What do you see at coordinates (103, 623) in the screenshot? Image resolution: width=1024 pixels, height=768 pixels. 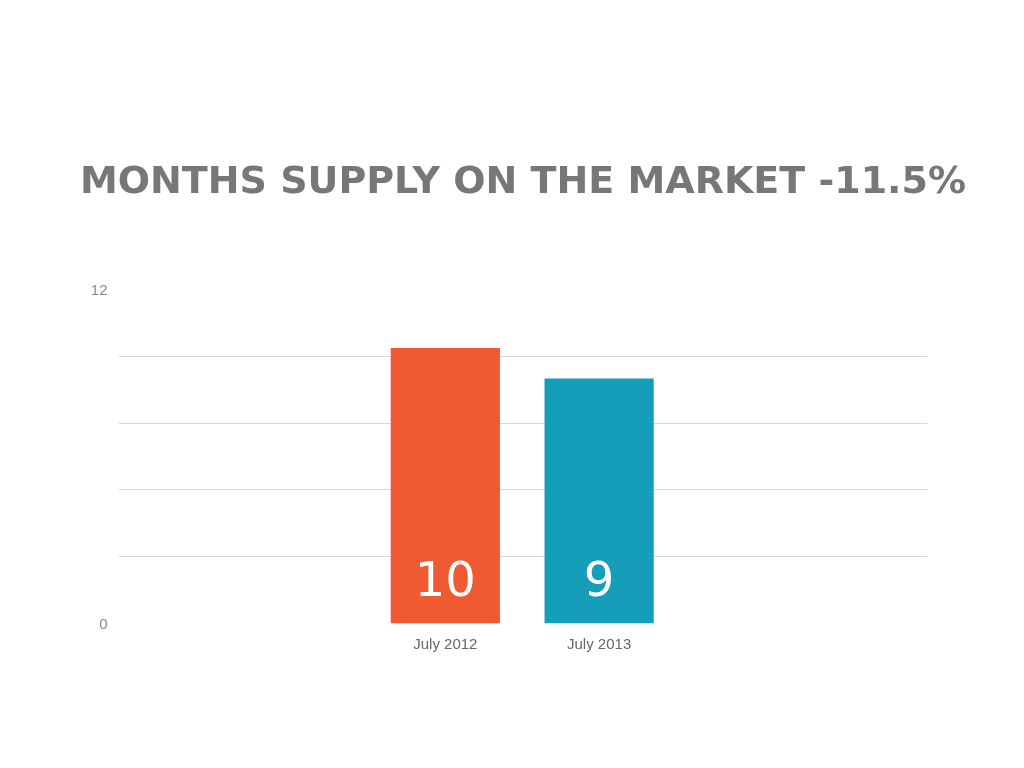 I see `y-tick-label: 0` at bounding box center [103, 623].